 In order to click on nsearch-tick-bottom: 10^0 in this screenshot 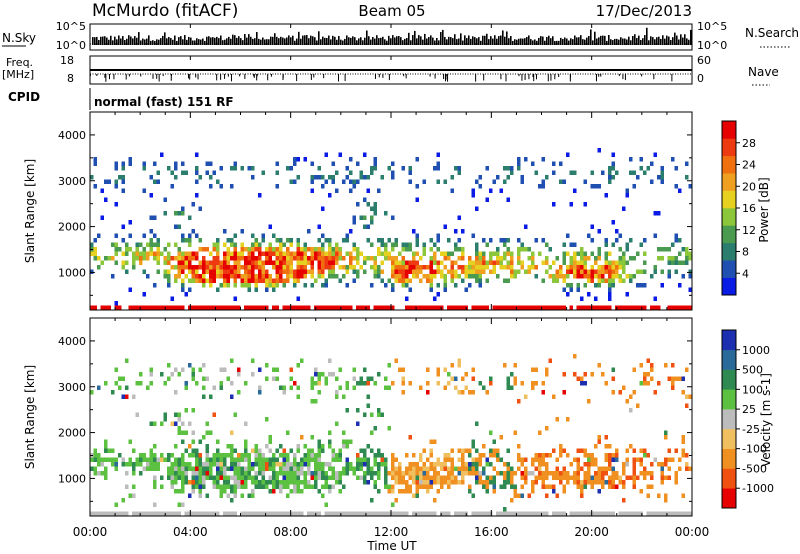, I will do `click(712, 45)`.